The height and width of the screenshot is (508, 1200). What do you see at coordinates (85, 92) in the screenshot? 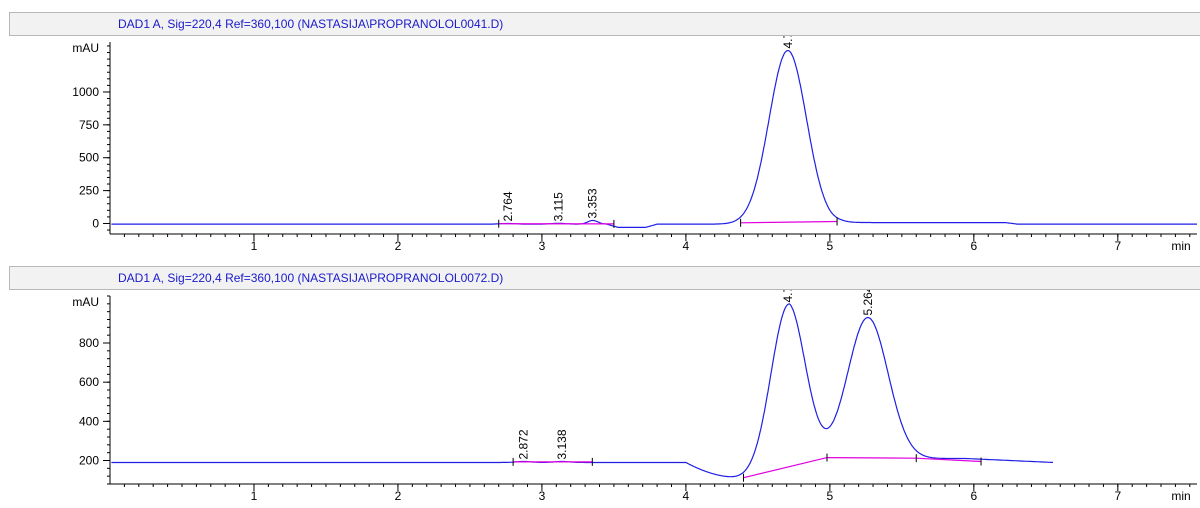
I see `y-tick-label: 1000` at bounding box center [85, 92].